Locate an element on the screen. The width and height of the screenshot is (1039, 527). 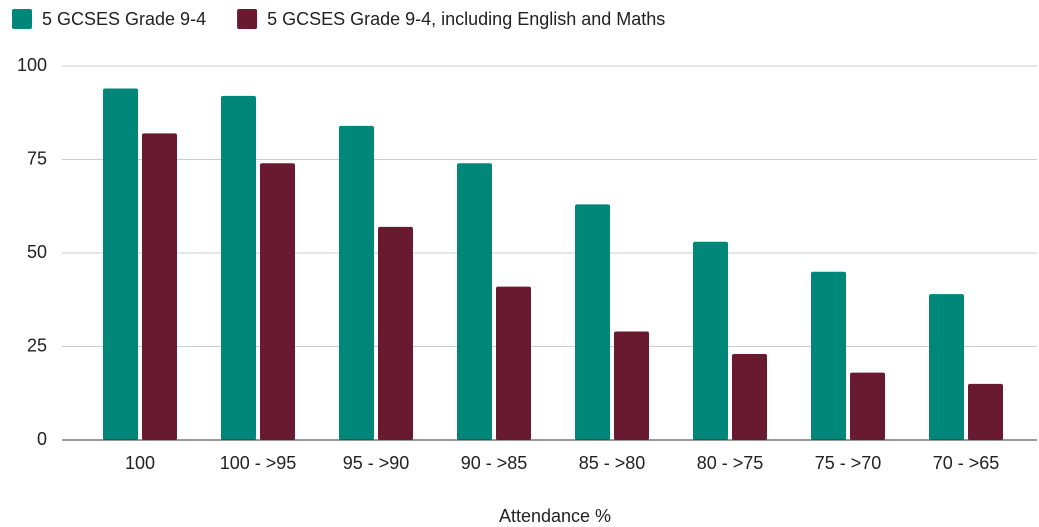
x-tick-label: 75 - >70 is located at coordinates (848, 463).